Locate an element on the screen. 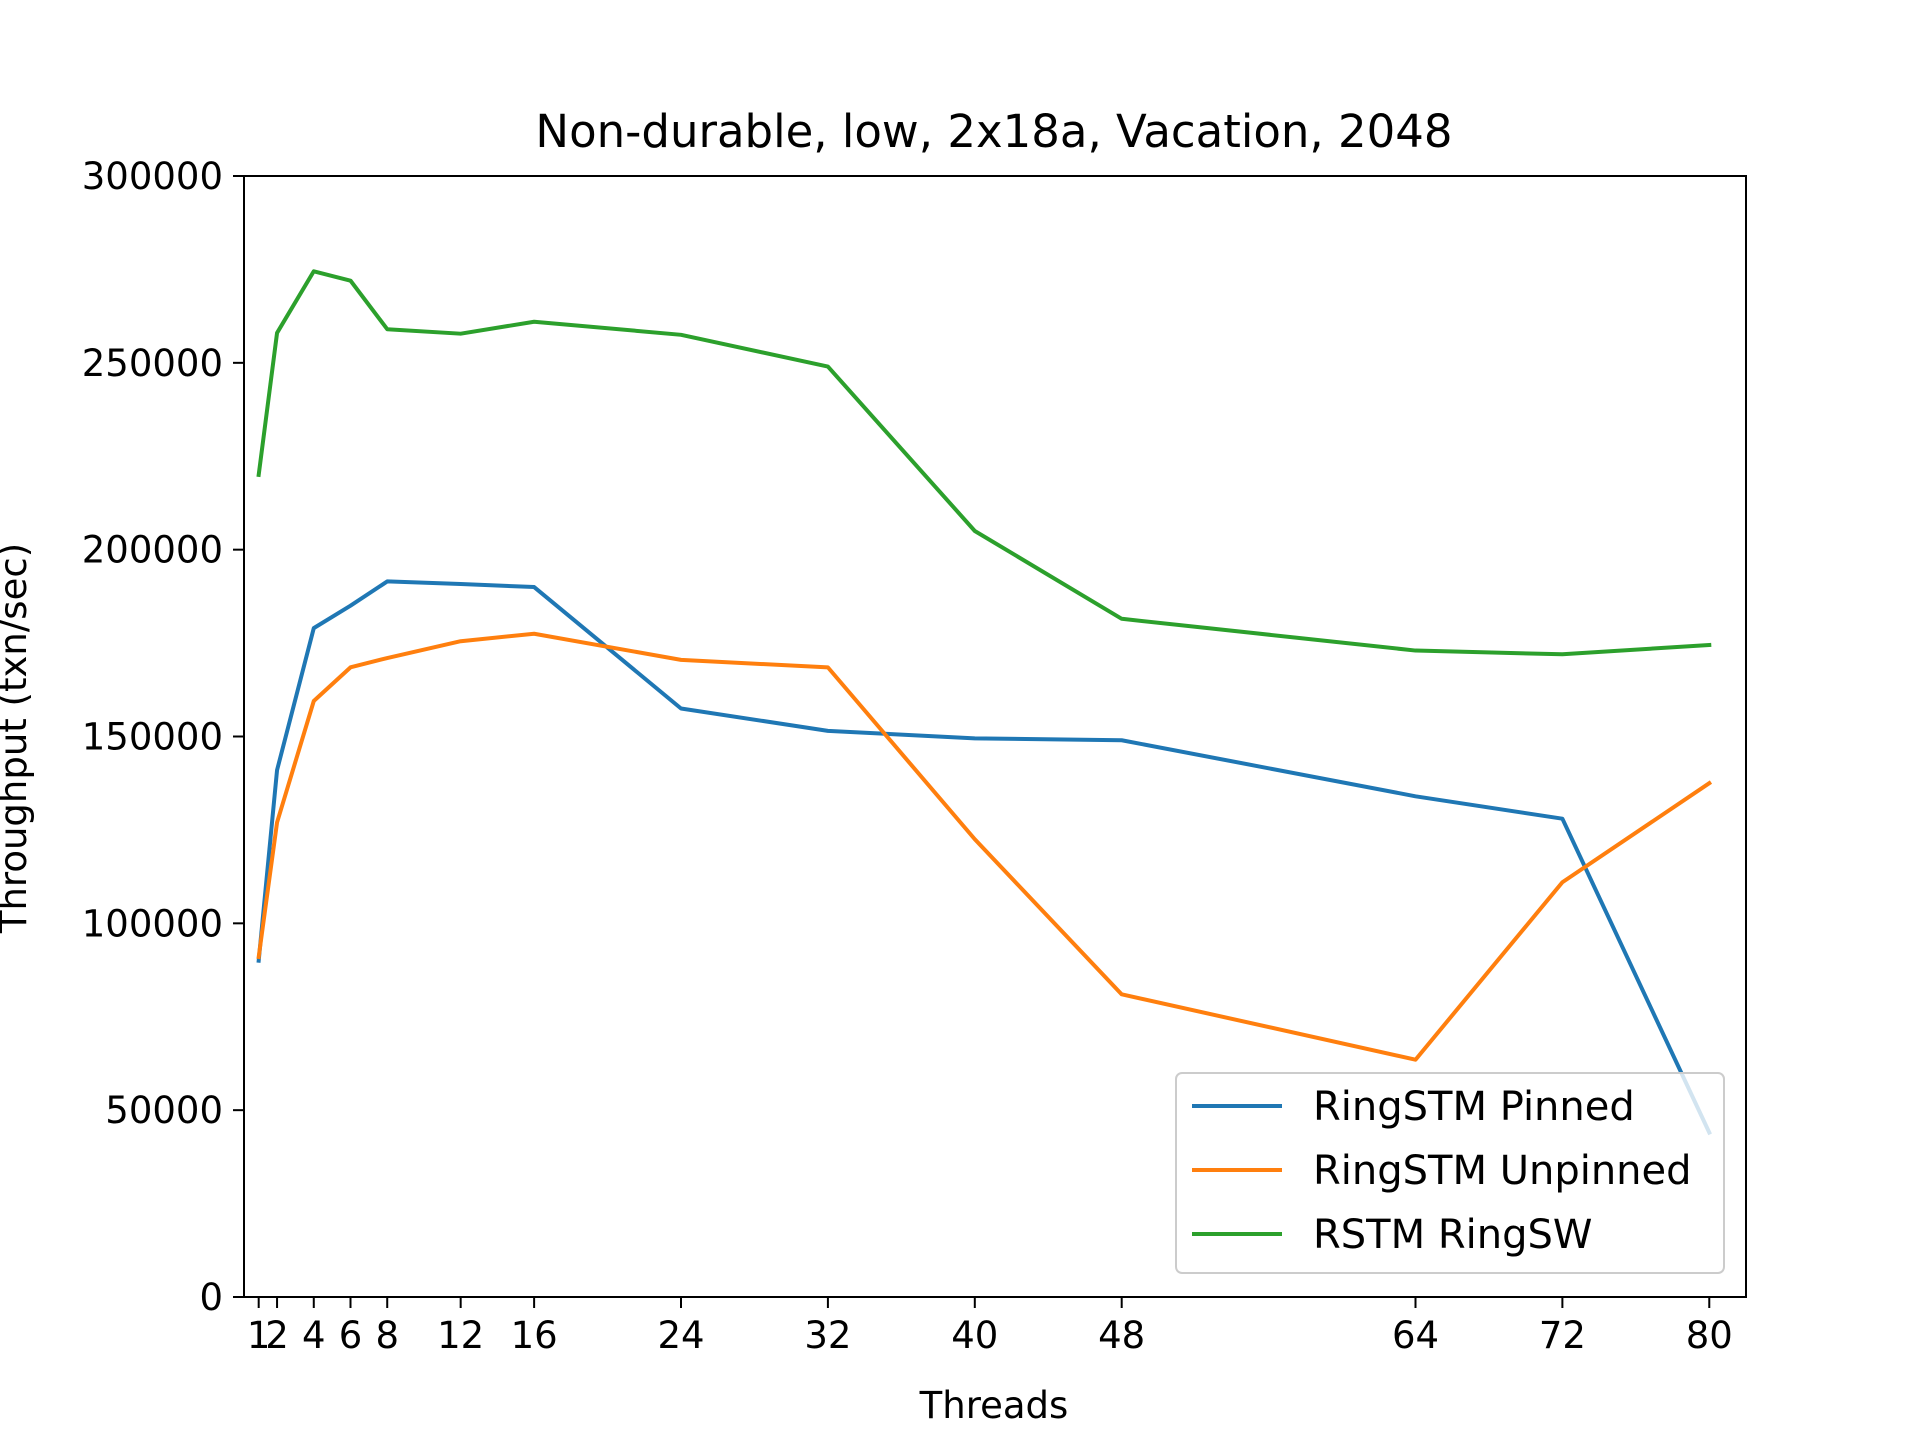 The image size is (1920, 1440). x-axis: 12 4 6 8 12 16 24 32 40 48 64 72 80 is located at coordinates (990, 1327).